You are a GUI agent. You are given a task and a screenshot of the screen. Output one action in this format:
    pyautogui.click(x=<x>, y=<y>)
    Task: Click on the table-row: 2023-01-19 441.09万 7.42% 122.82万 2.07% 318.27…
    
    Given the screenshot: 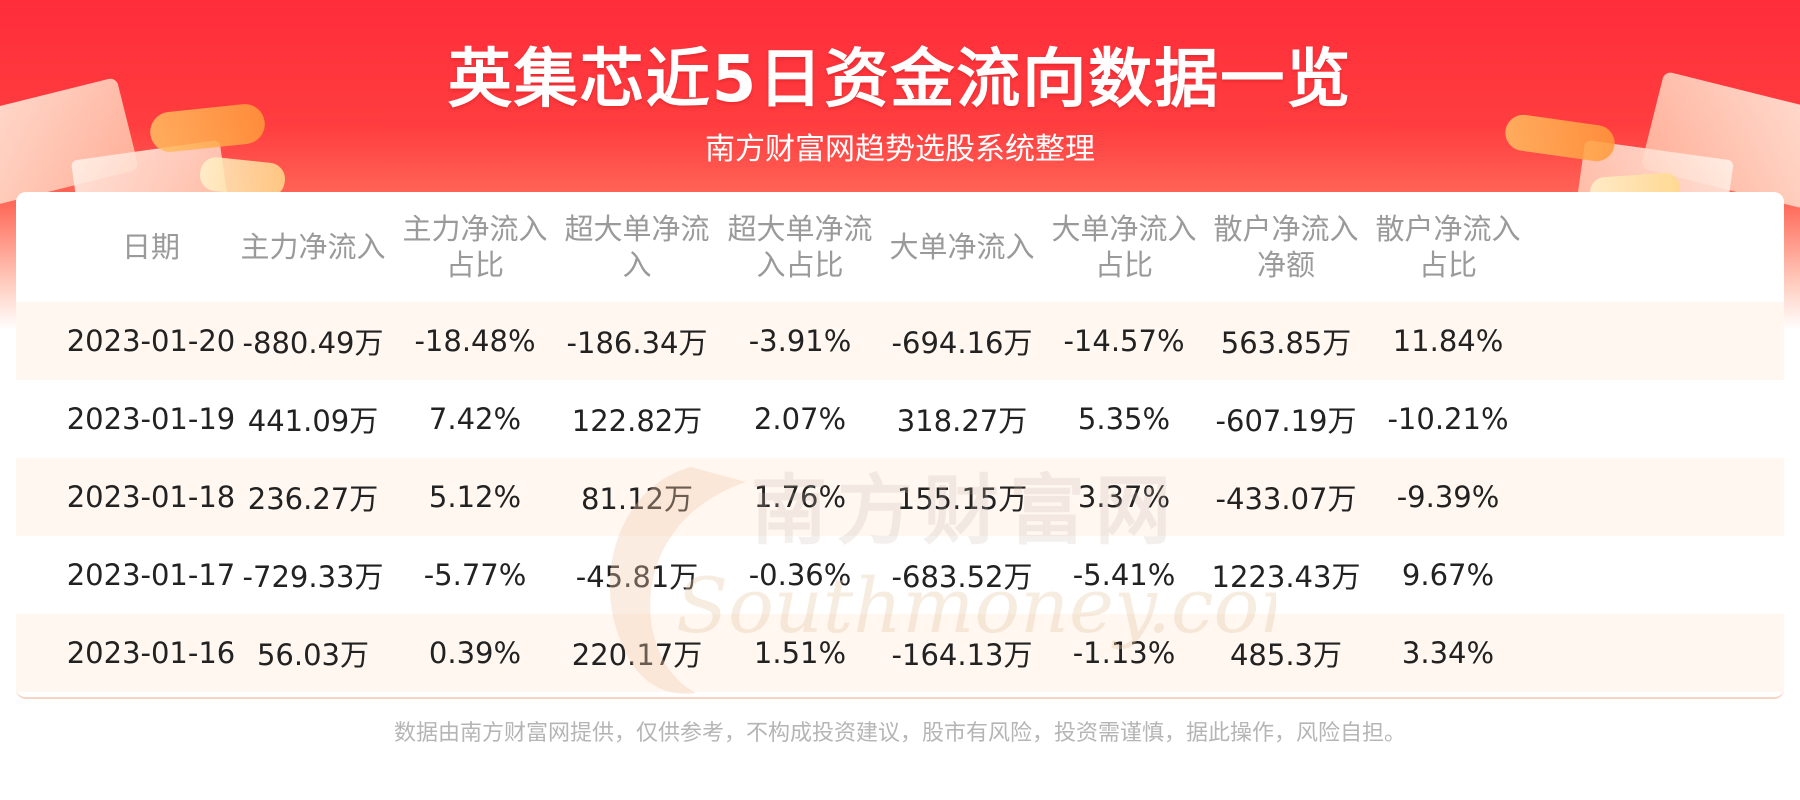 What is the action you would take?
    pyautogui.click(x=900, y=419)
    